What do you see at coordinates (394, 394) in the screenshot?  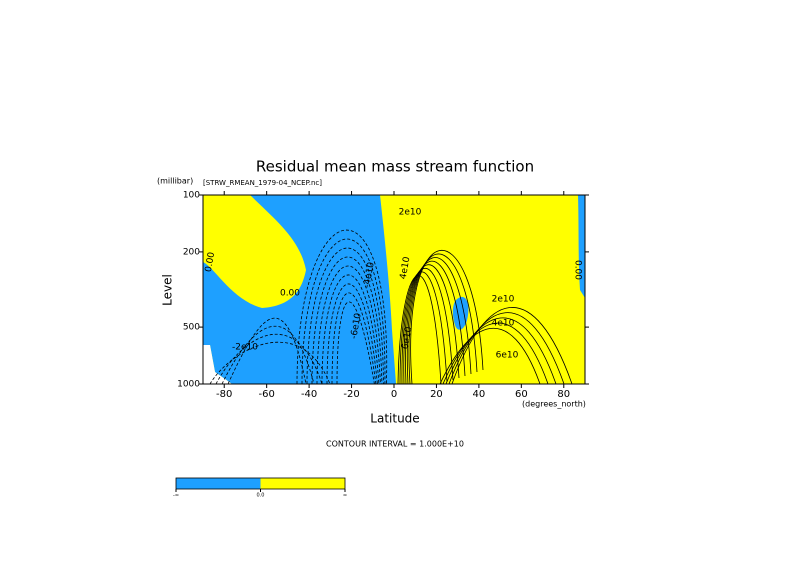 I see `x-tick-label: 0` at bounding box center [394, 394].